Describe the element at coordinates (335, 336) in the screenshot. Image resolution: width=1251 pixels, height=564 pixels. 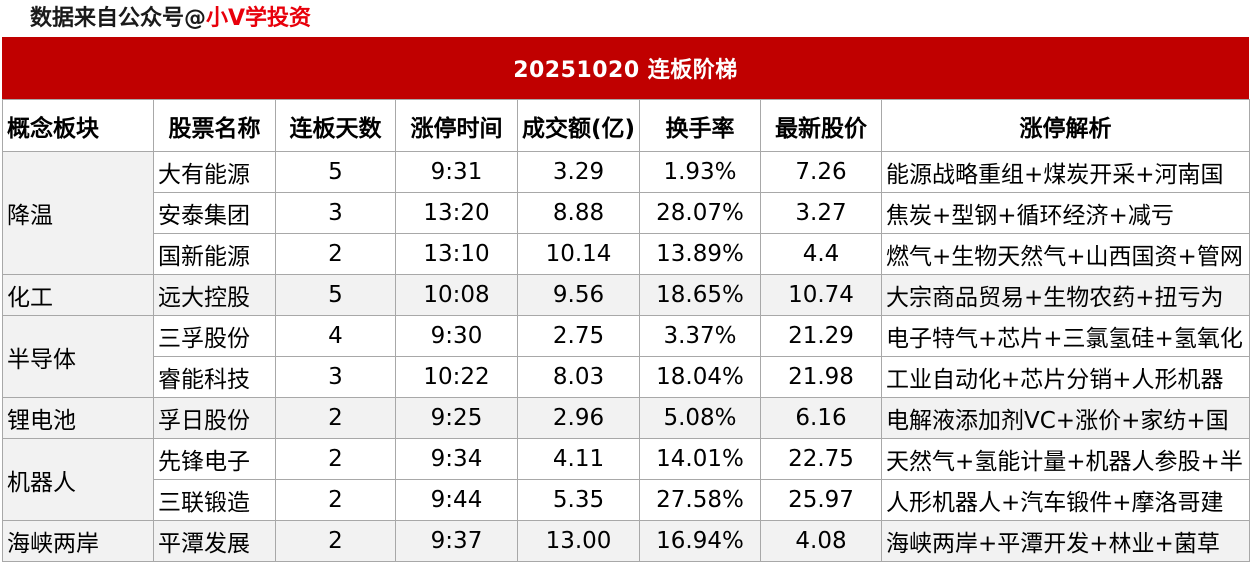
I see `limit-up-days-cell: 4` at that location.